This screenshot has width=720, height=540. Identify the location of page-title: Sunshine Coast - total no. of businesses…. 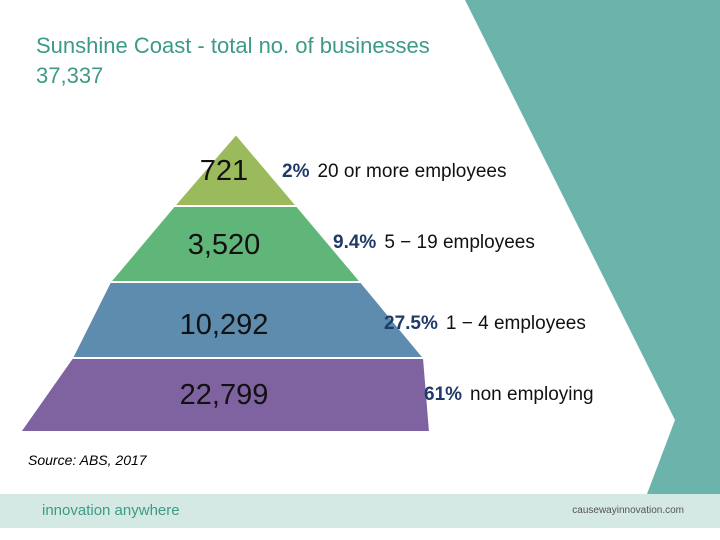
(233, 61).